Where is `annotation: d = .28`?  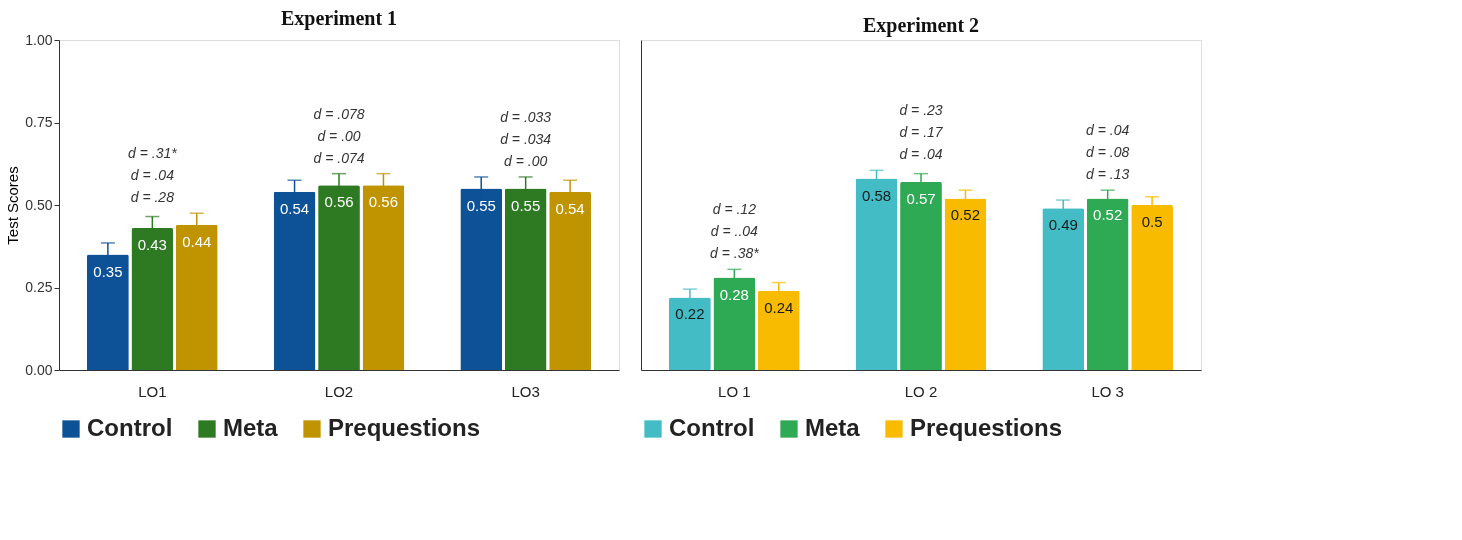 annotation: d = .28 is located at coordinates (152, 197).